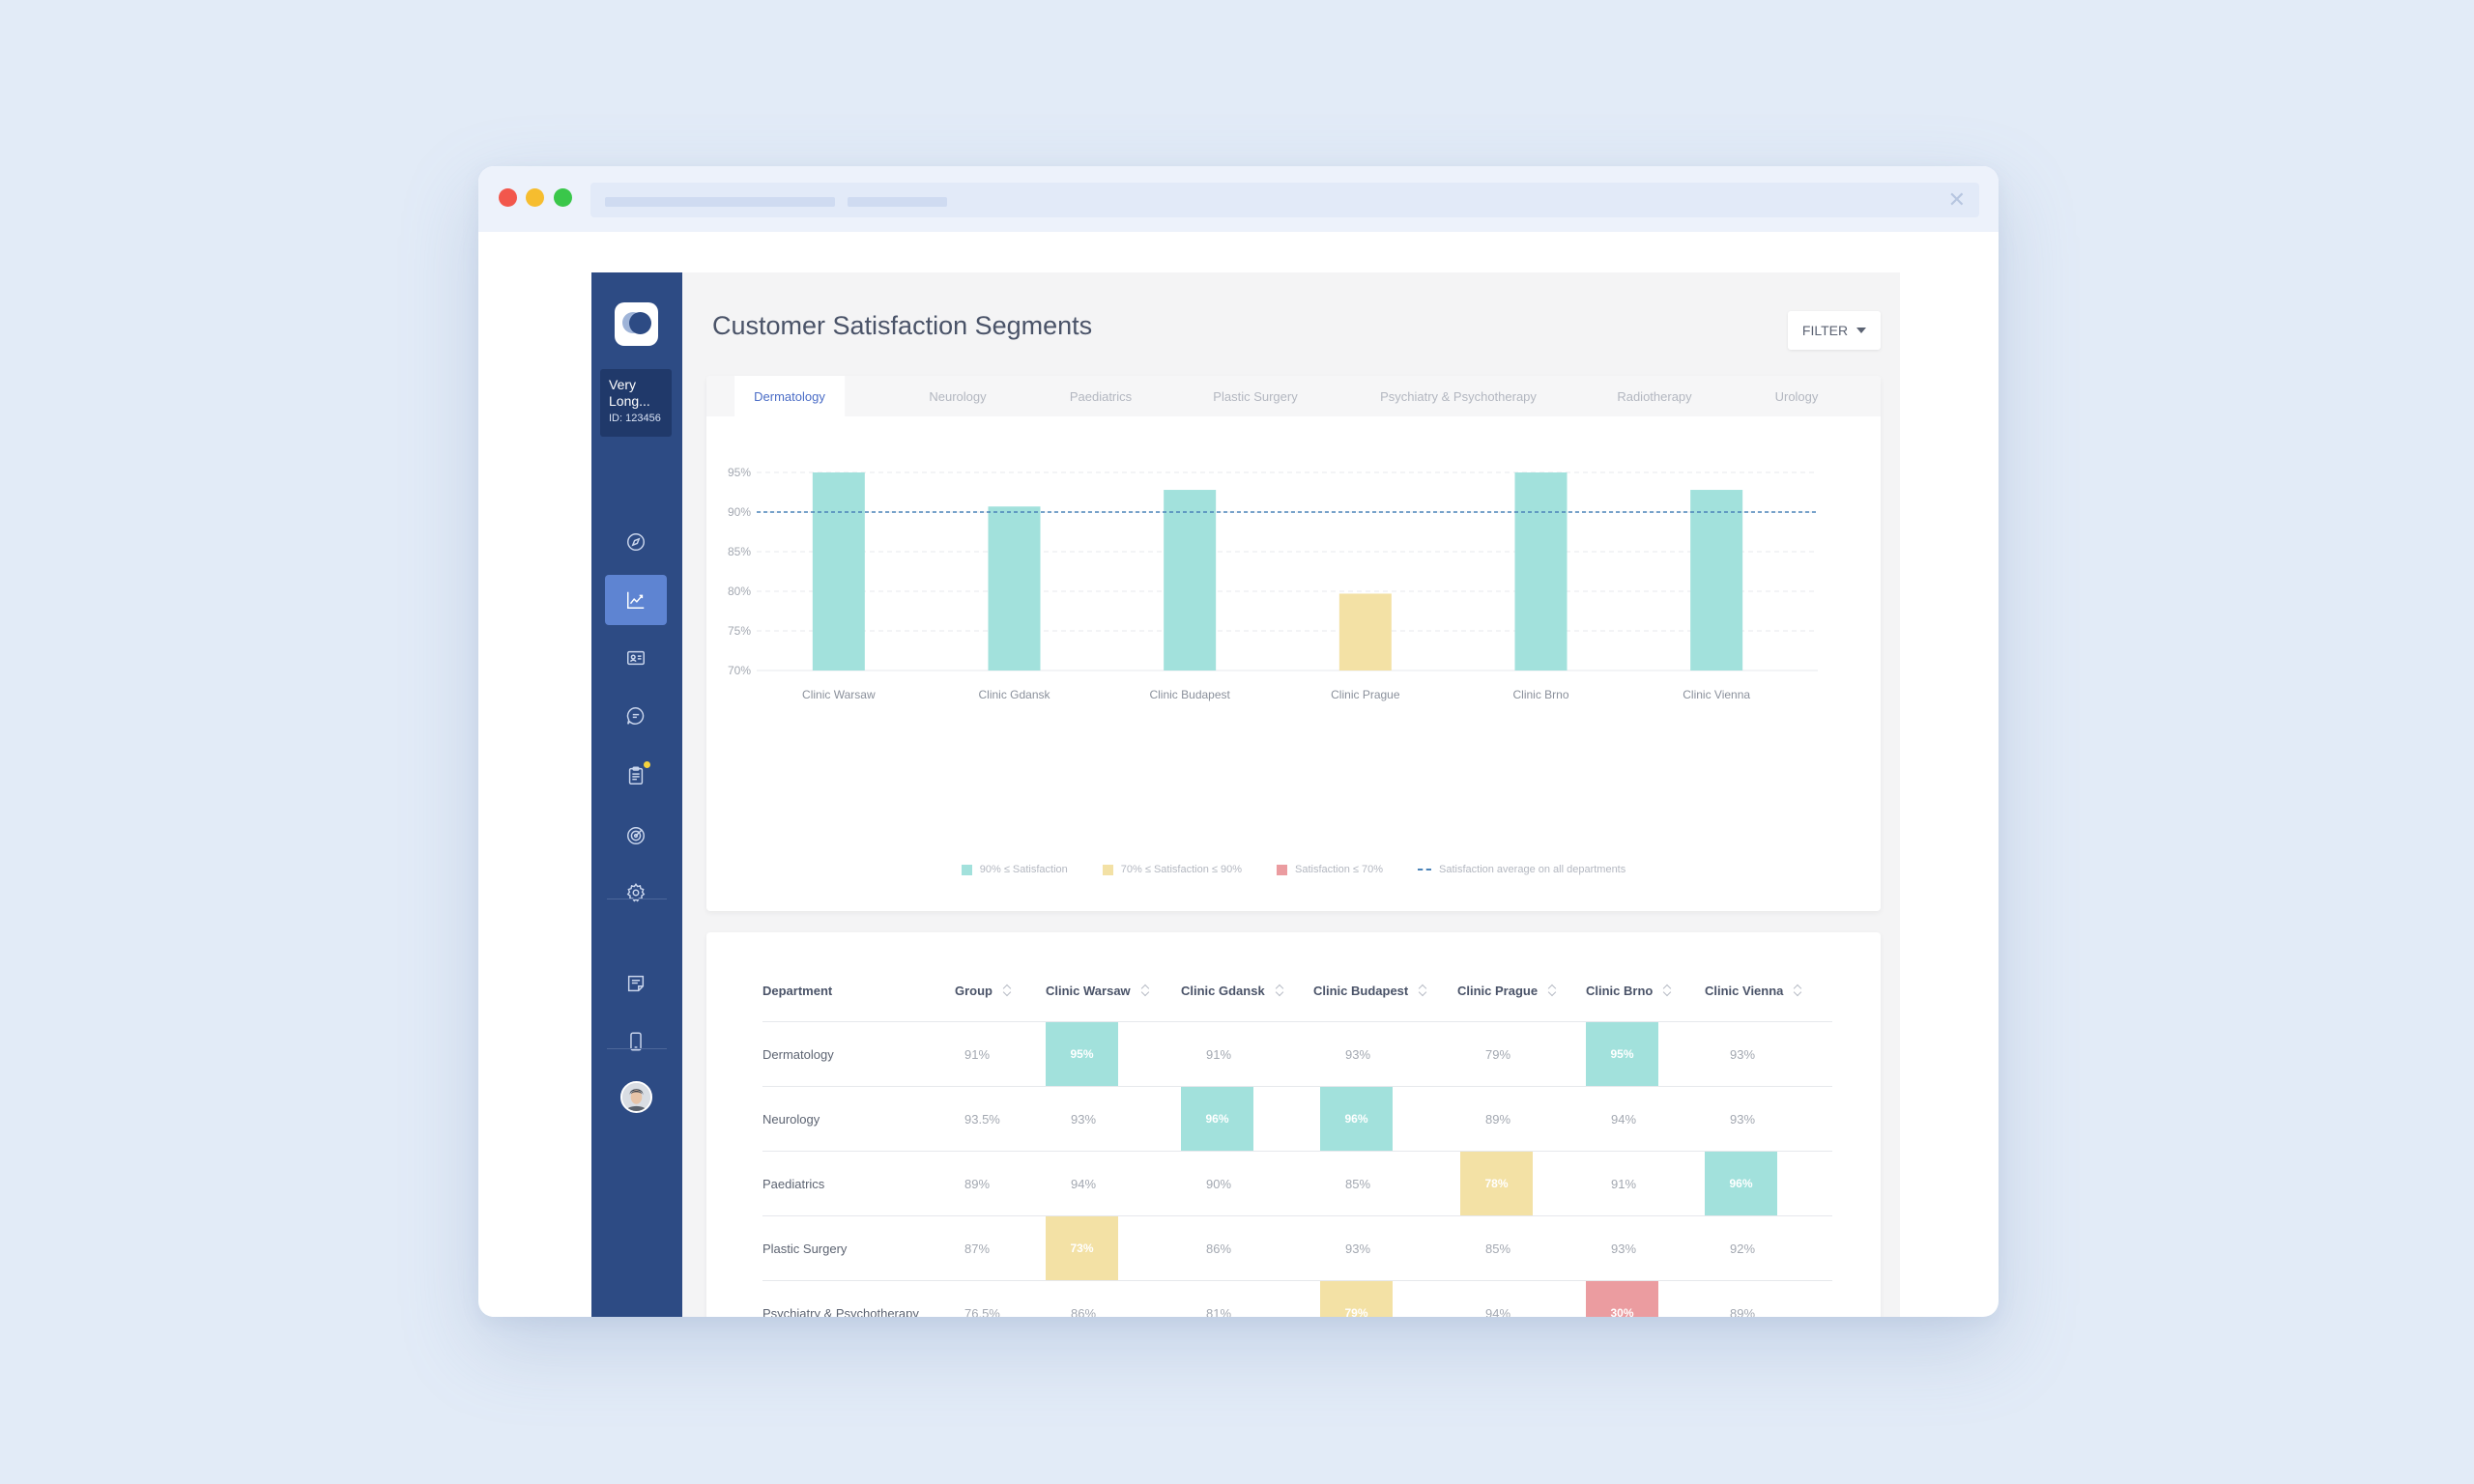  I want to click on caret-down-icon, so click(1862, 331).